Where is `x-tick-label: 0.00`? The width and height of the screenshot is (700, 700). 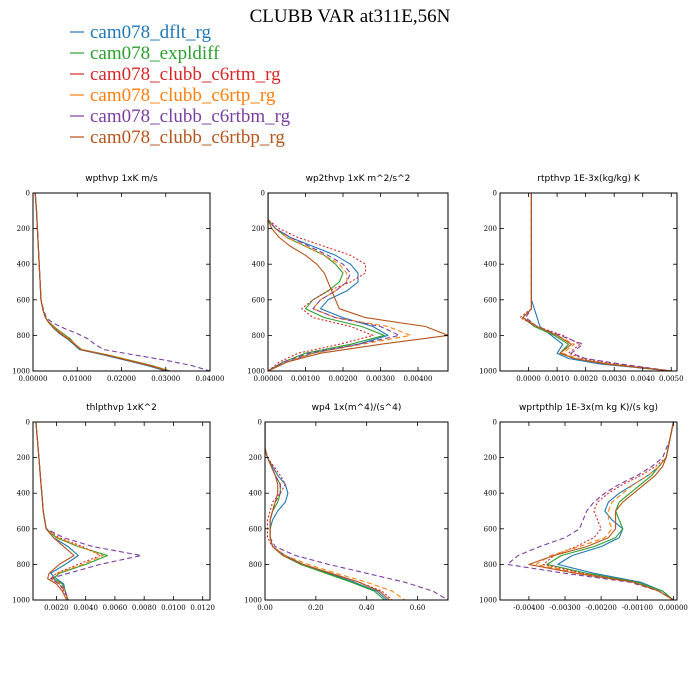 x-tick-label: 0.00 is located at coordinates (265, 608).